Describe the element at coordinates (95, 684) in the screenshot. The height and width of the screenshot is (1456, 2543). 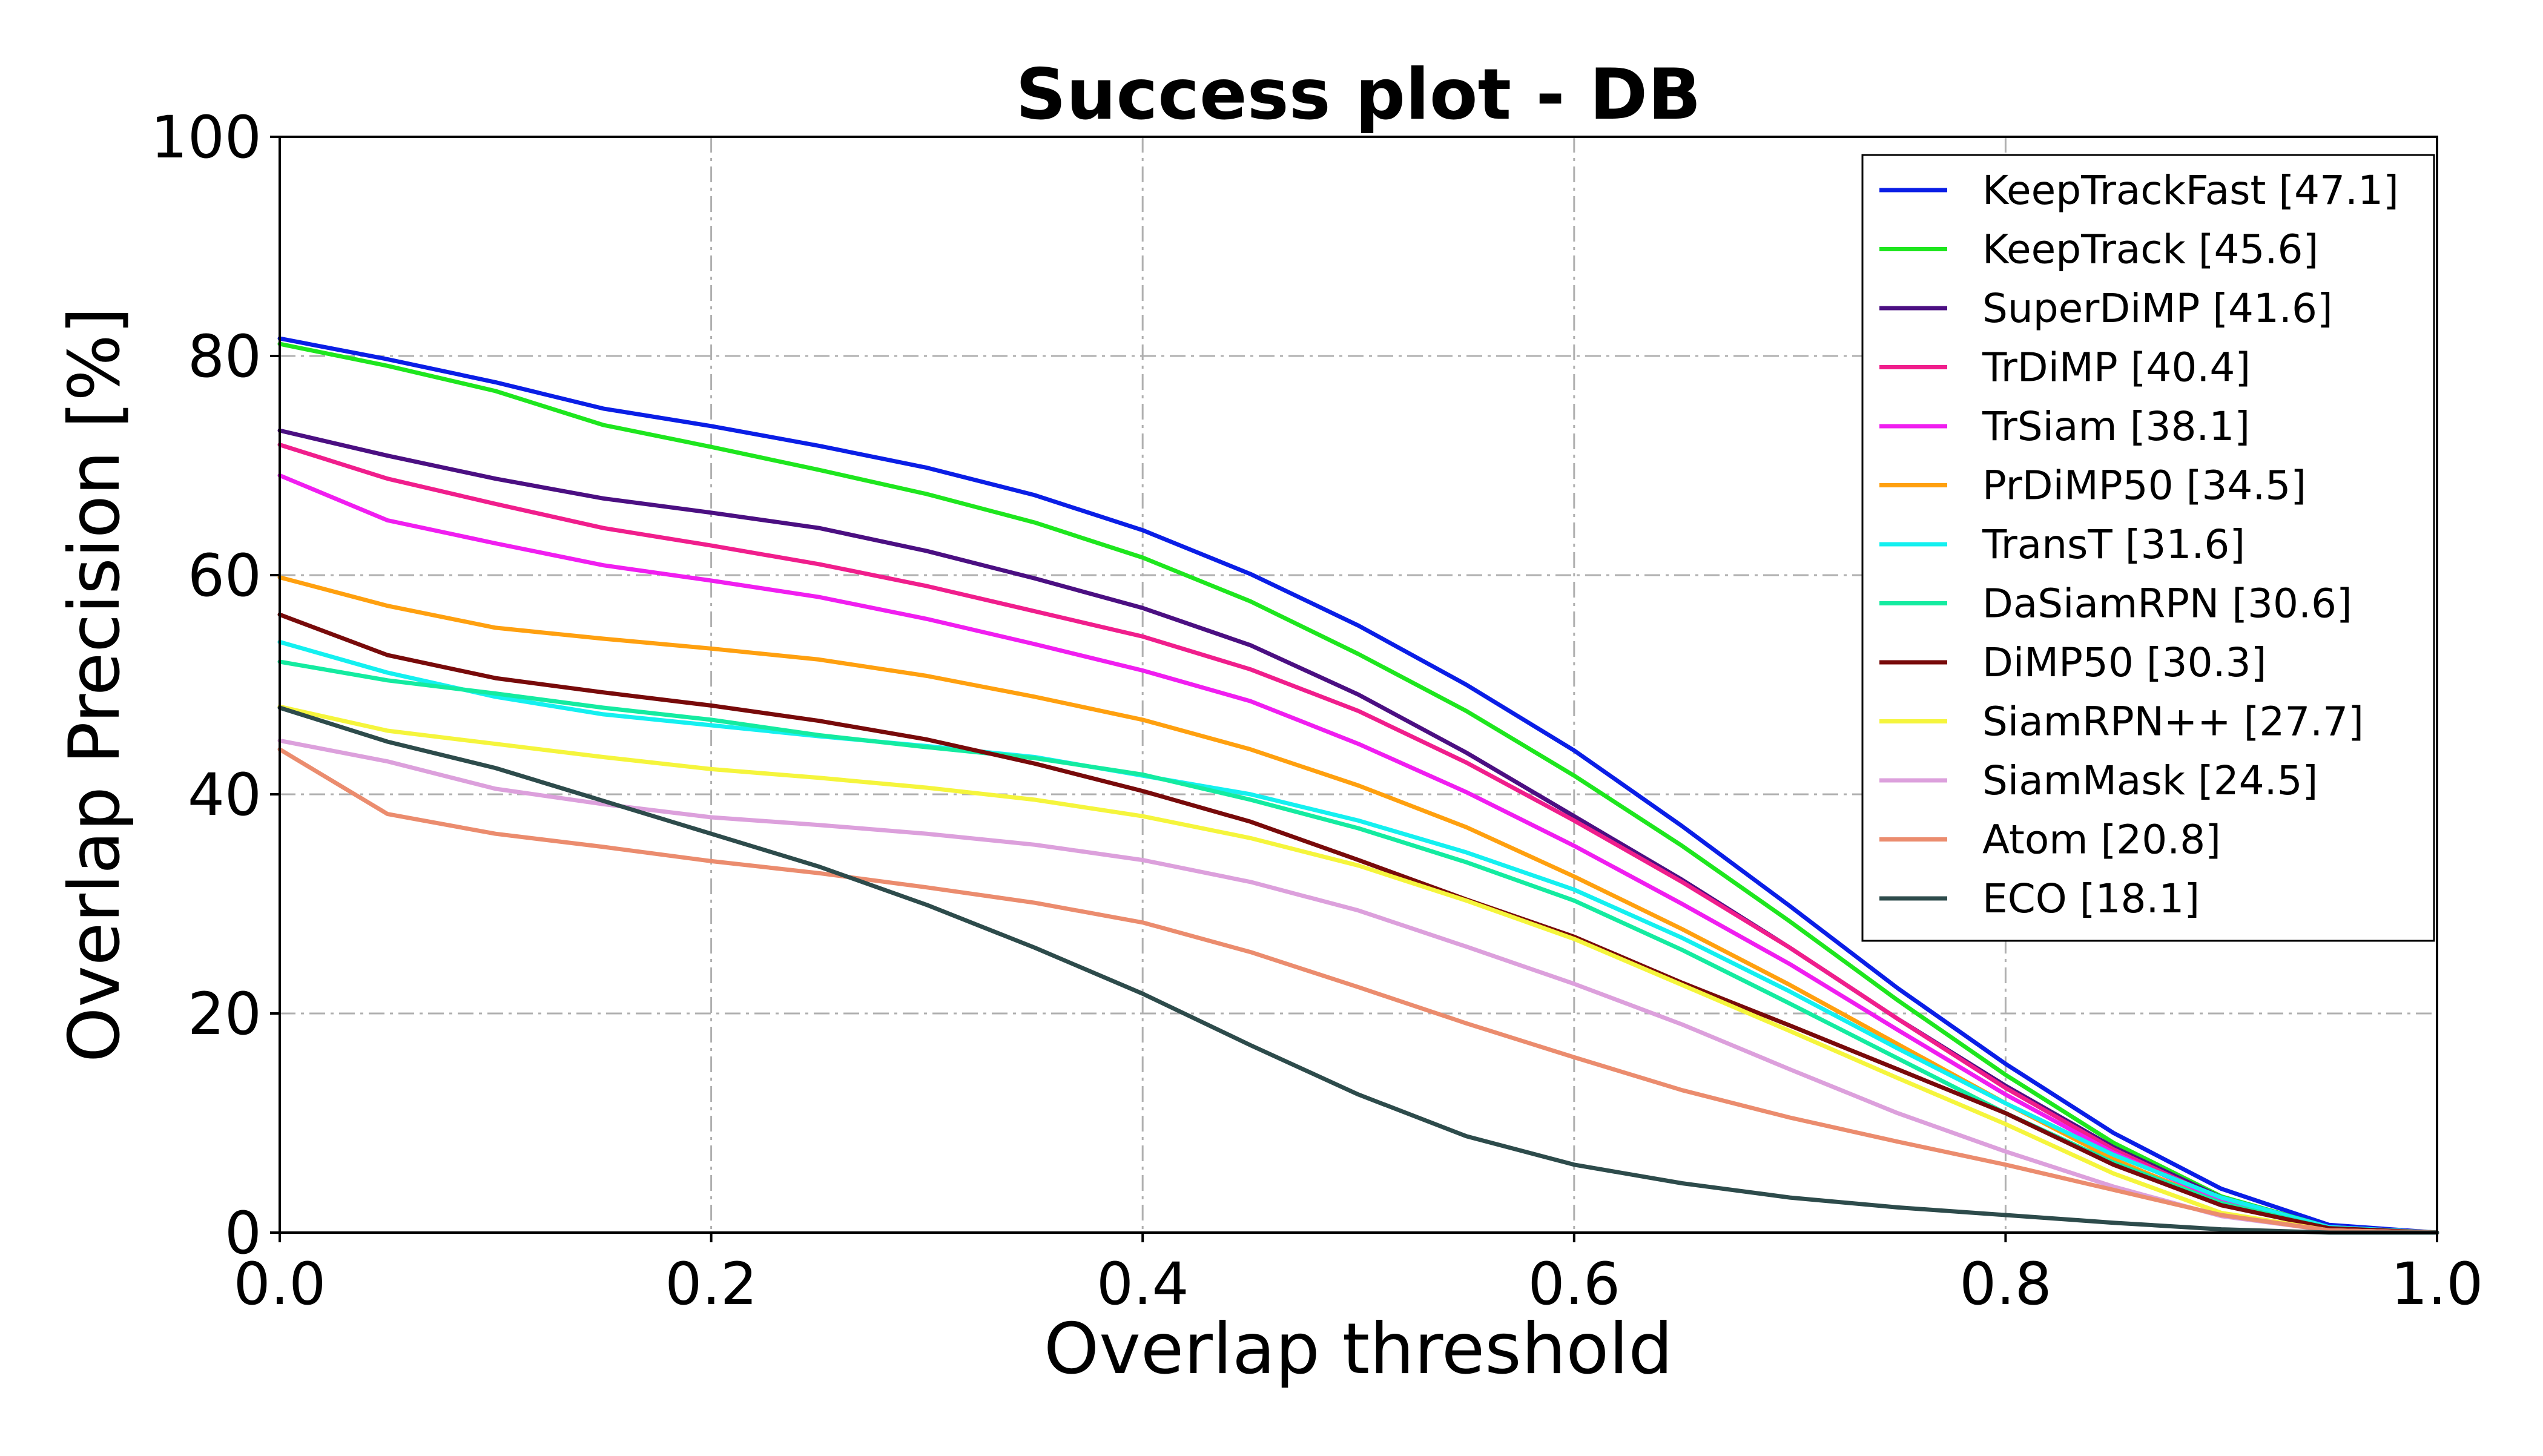
I see `y-axis-label: Overlap Precision [%]` at that location.